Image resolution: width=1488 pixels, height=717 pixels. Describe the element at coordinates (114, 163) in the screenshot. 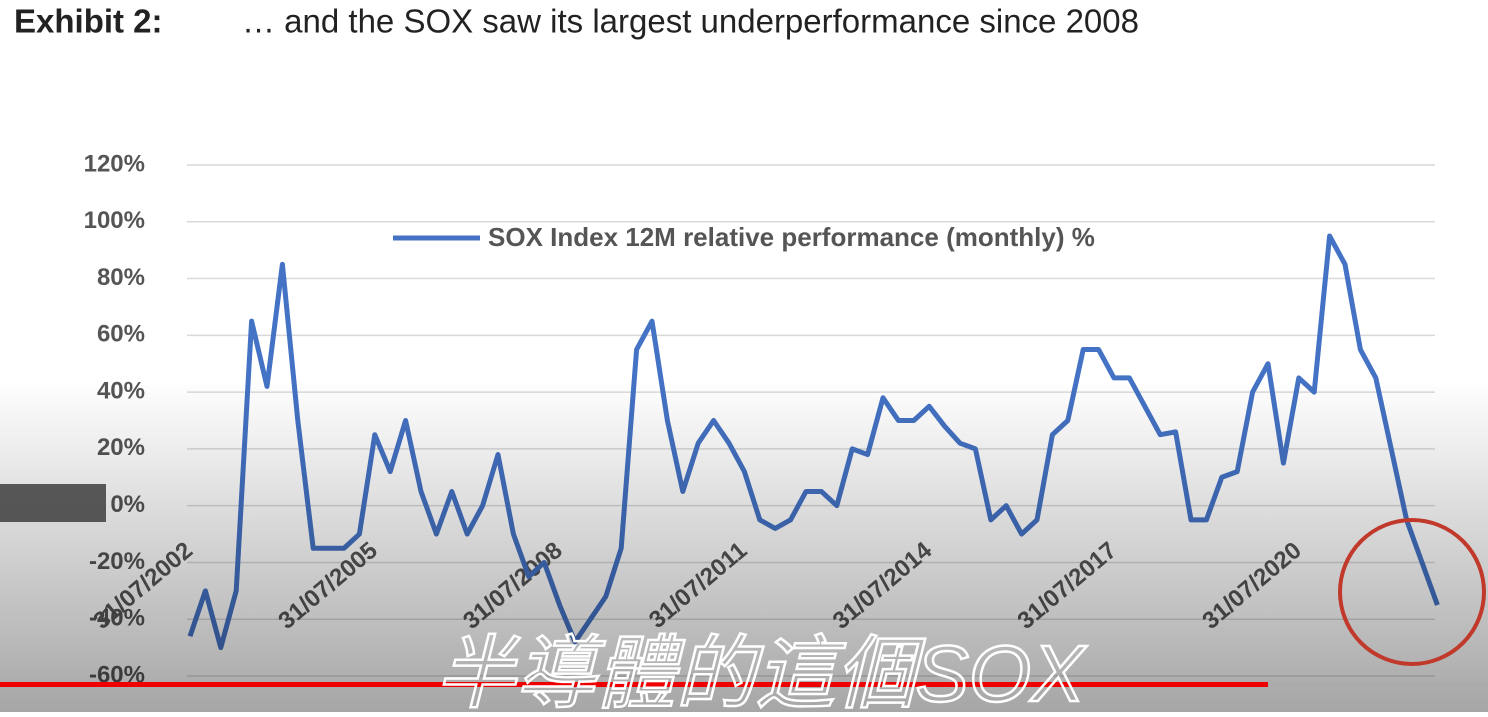

I see `y-tick-label: 120%` at that location.